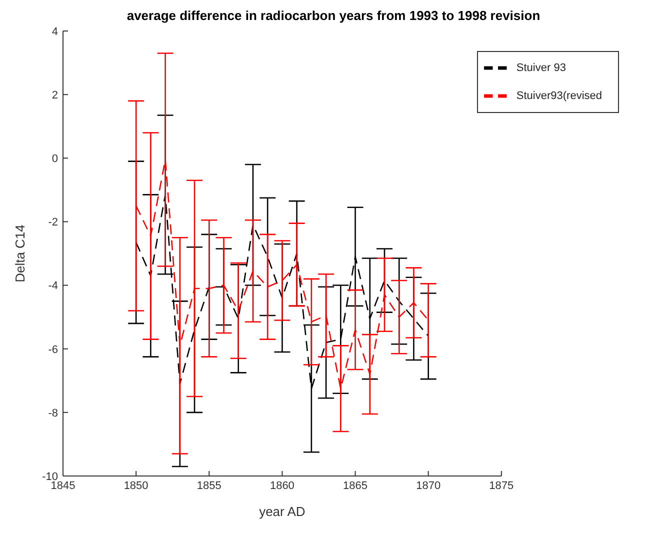  Describe the element at coordinates (55, 95) in the screenshot. I see `y-tick-label: 2` at that location.